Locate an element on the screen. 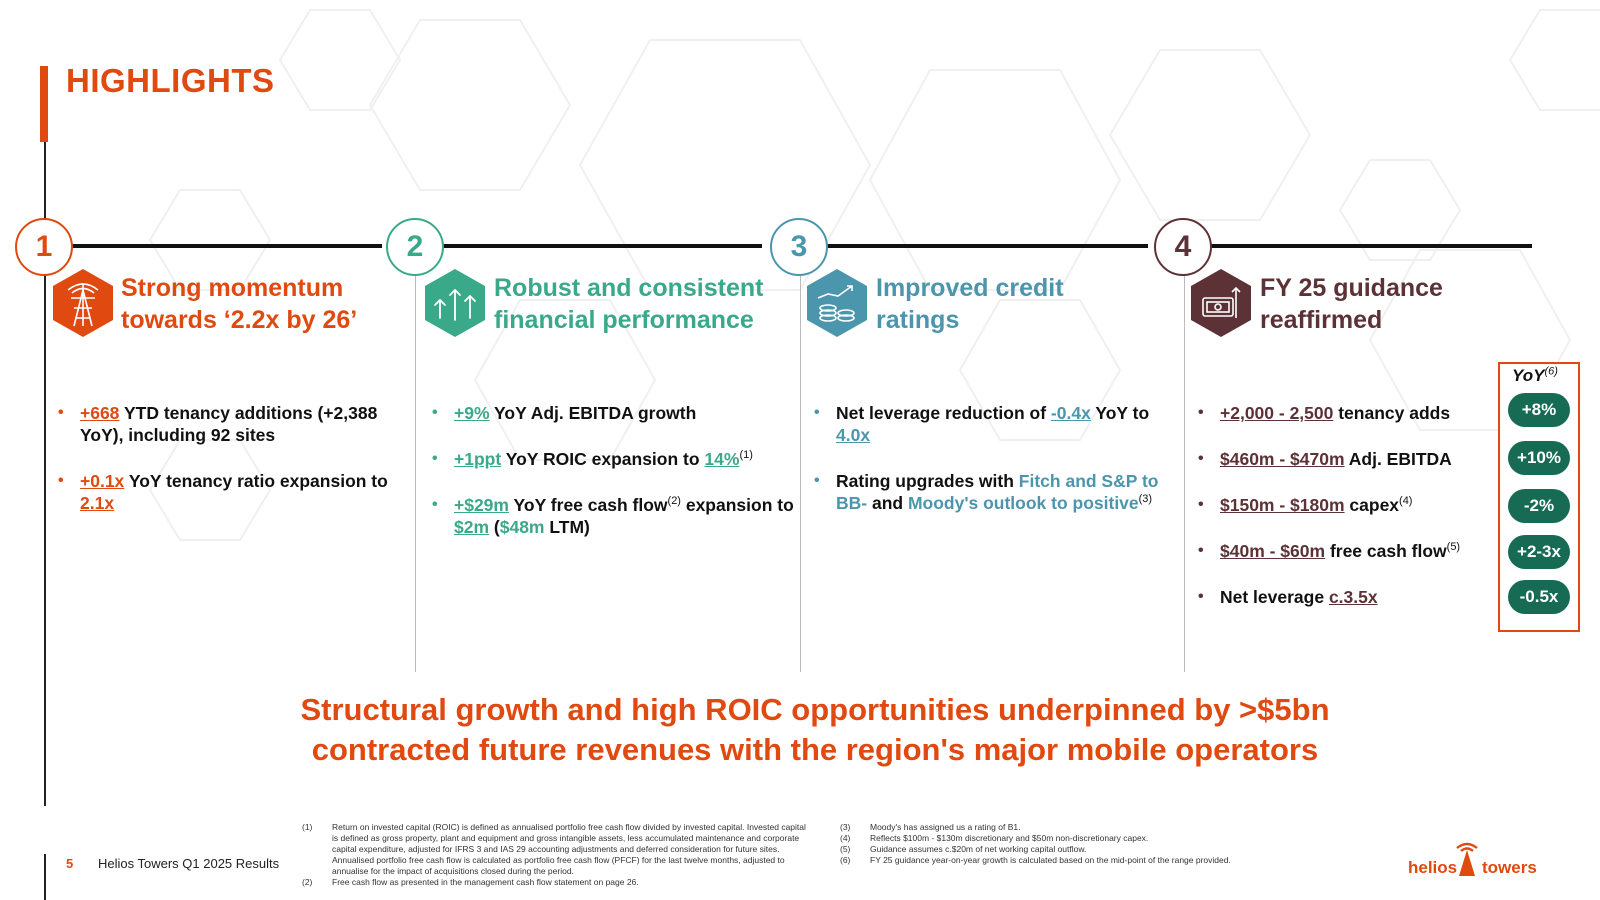 The height and width of the screenshot is (900, 1600). step-number-4: 4 is located at coordinates (1183, 247).